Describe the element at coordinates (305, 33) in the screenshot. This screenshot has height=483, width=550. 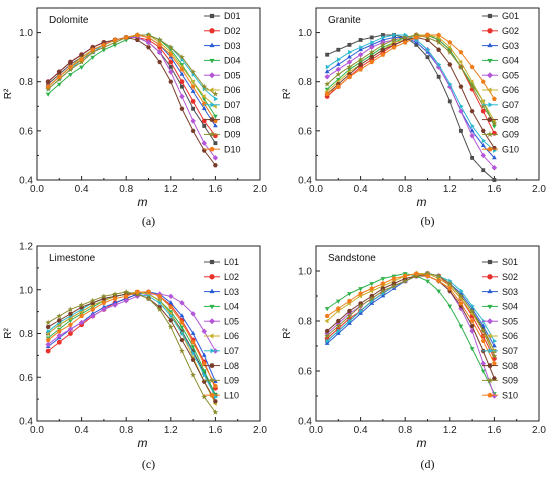
I see `y-tick-label: 1.0` at that location.